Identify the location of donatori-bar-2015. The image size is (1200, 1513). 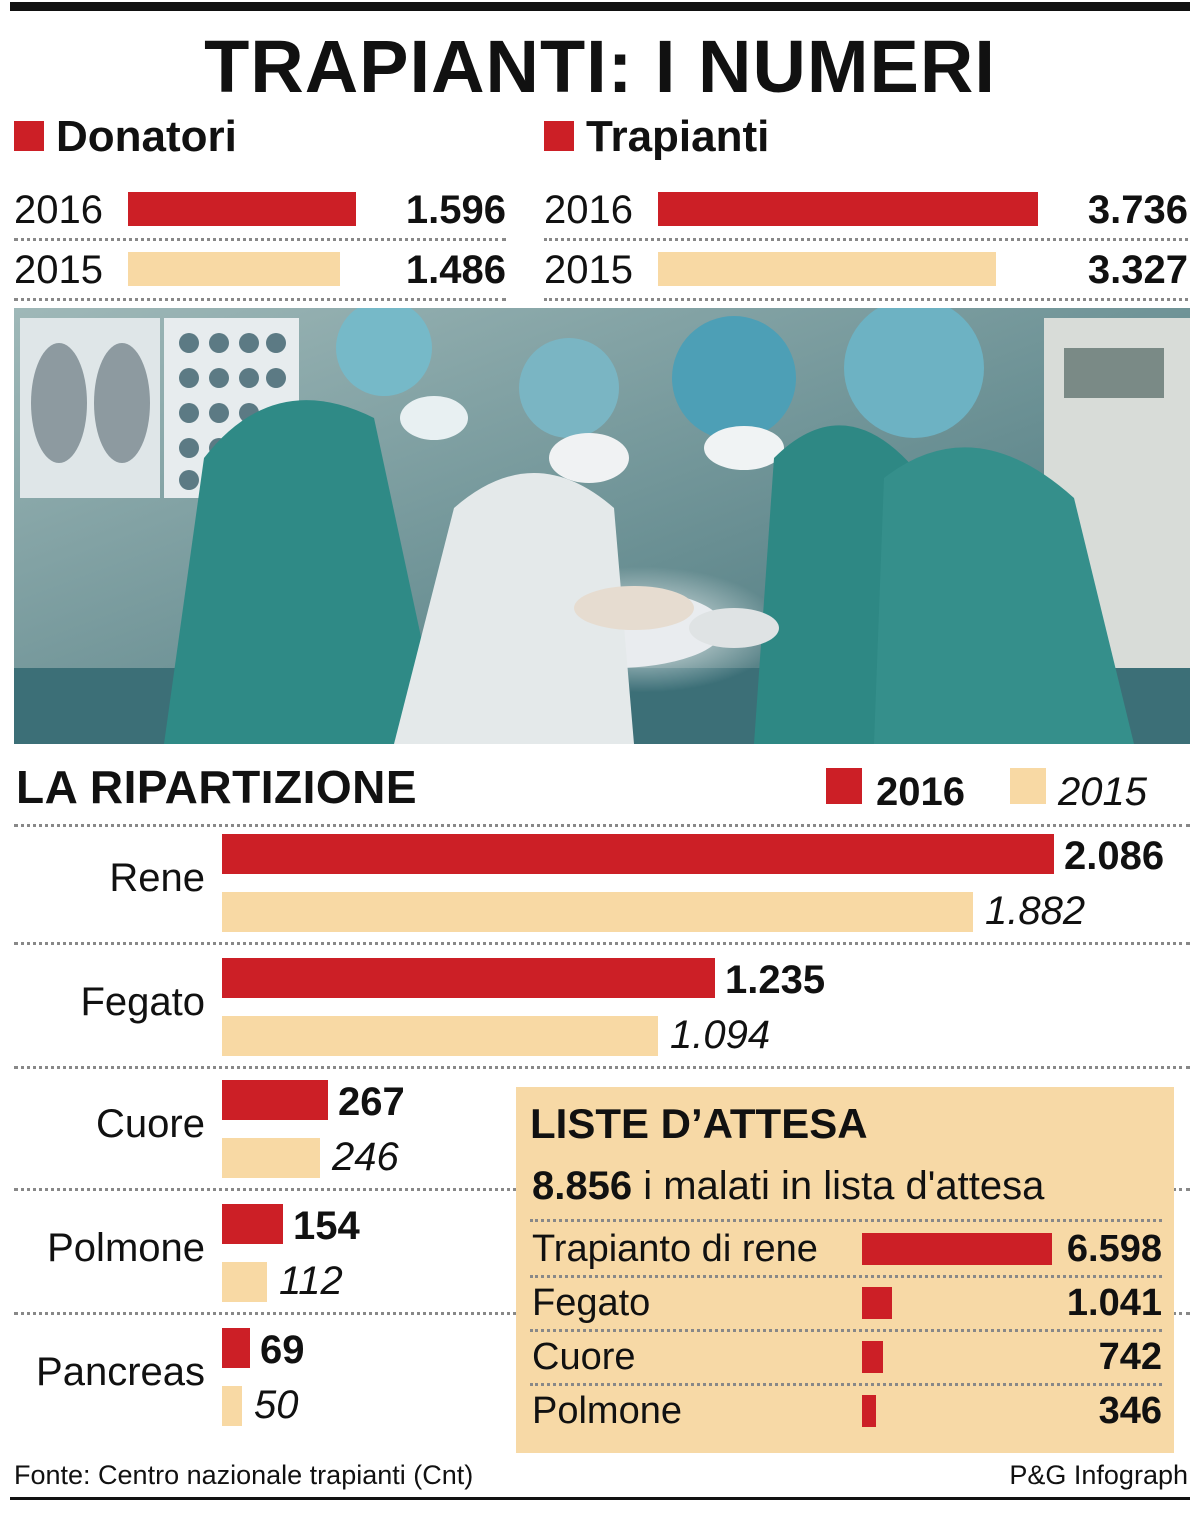
(234, 269).